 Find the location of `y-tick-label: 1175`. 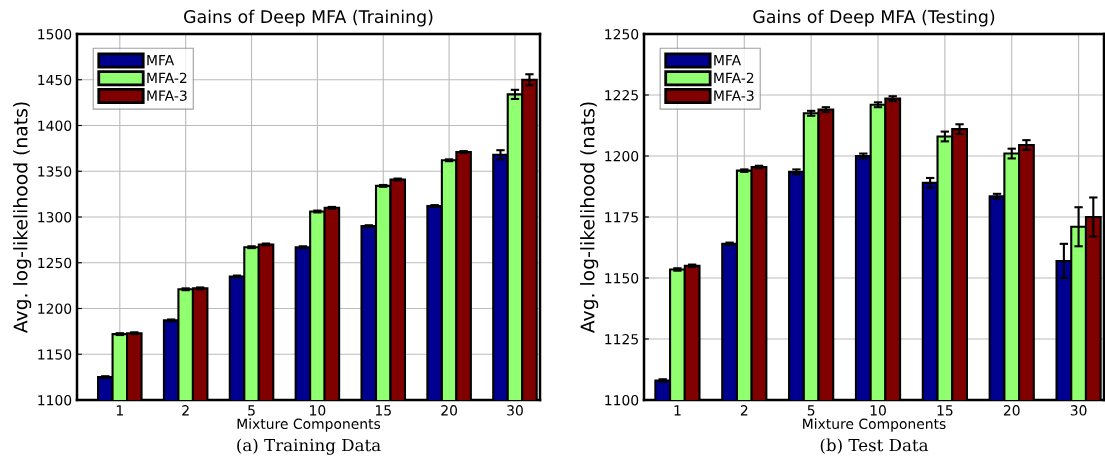

y-tick-label: 1175 is located at coordinates (621, 217).